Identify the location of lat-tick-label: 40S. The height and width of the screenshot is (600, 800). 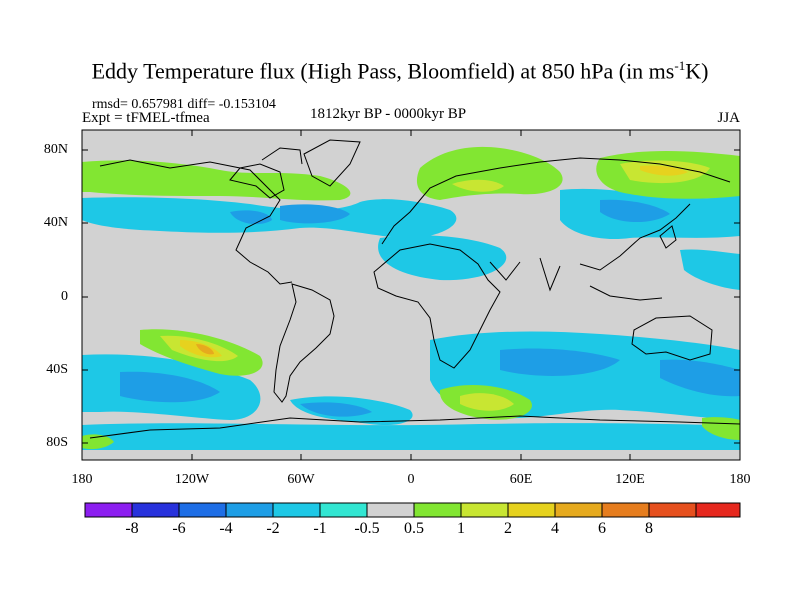
(57, 369).